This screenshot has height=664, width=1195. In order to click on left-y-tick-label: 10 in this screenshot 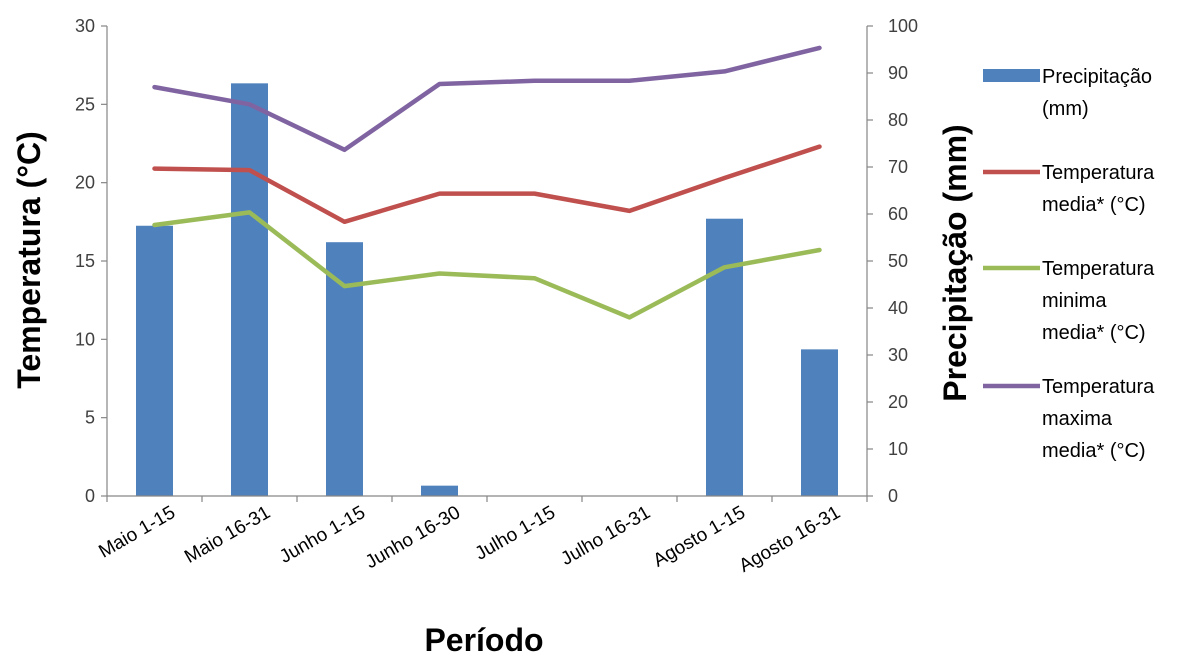, I will do `click(85, 339)`.